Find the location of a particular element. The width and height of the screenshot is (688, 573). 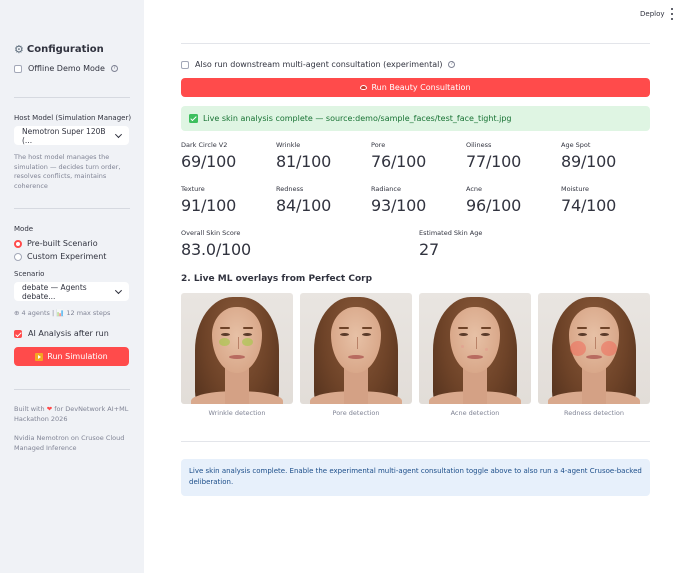

radio-selected is located at coordinates (18, 243).